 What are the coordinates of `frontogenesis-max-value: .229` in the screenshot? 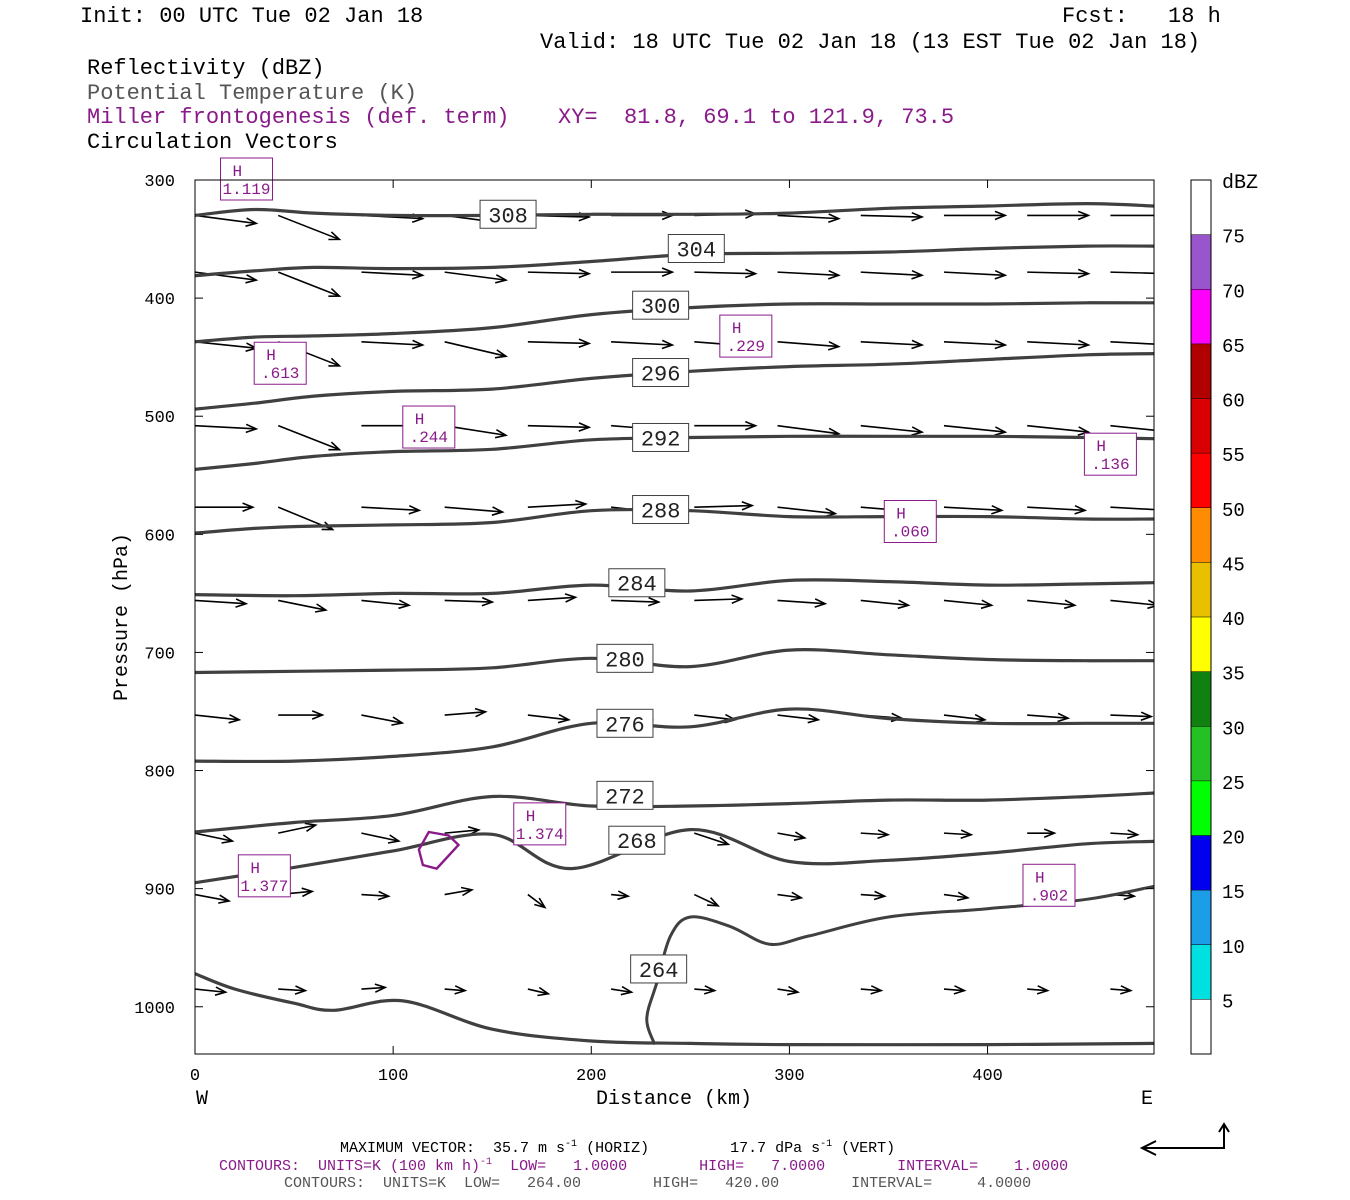 It's located at (746, 347).